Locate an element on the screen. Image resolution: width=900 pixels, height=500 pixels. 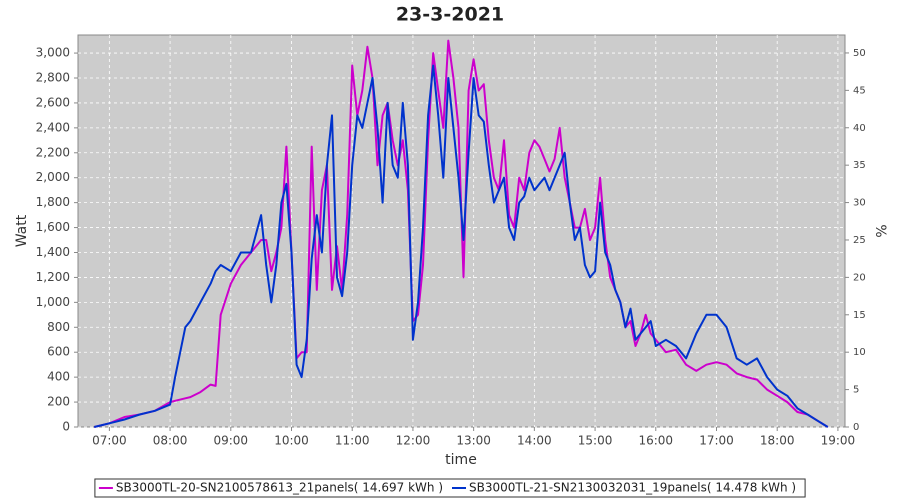
x-tick-label: 10:00 is located at coordinates (291, 441).